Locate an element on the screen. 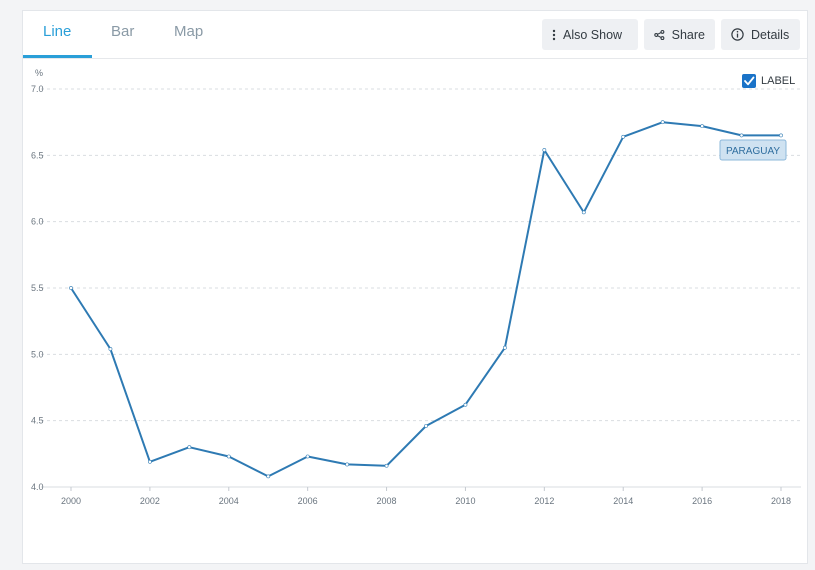  y-tick-label: 6.0 is located at coordinates (37, 222).